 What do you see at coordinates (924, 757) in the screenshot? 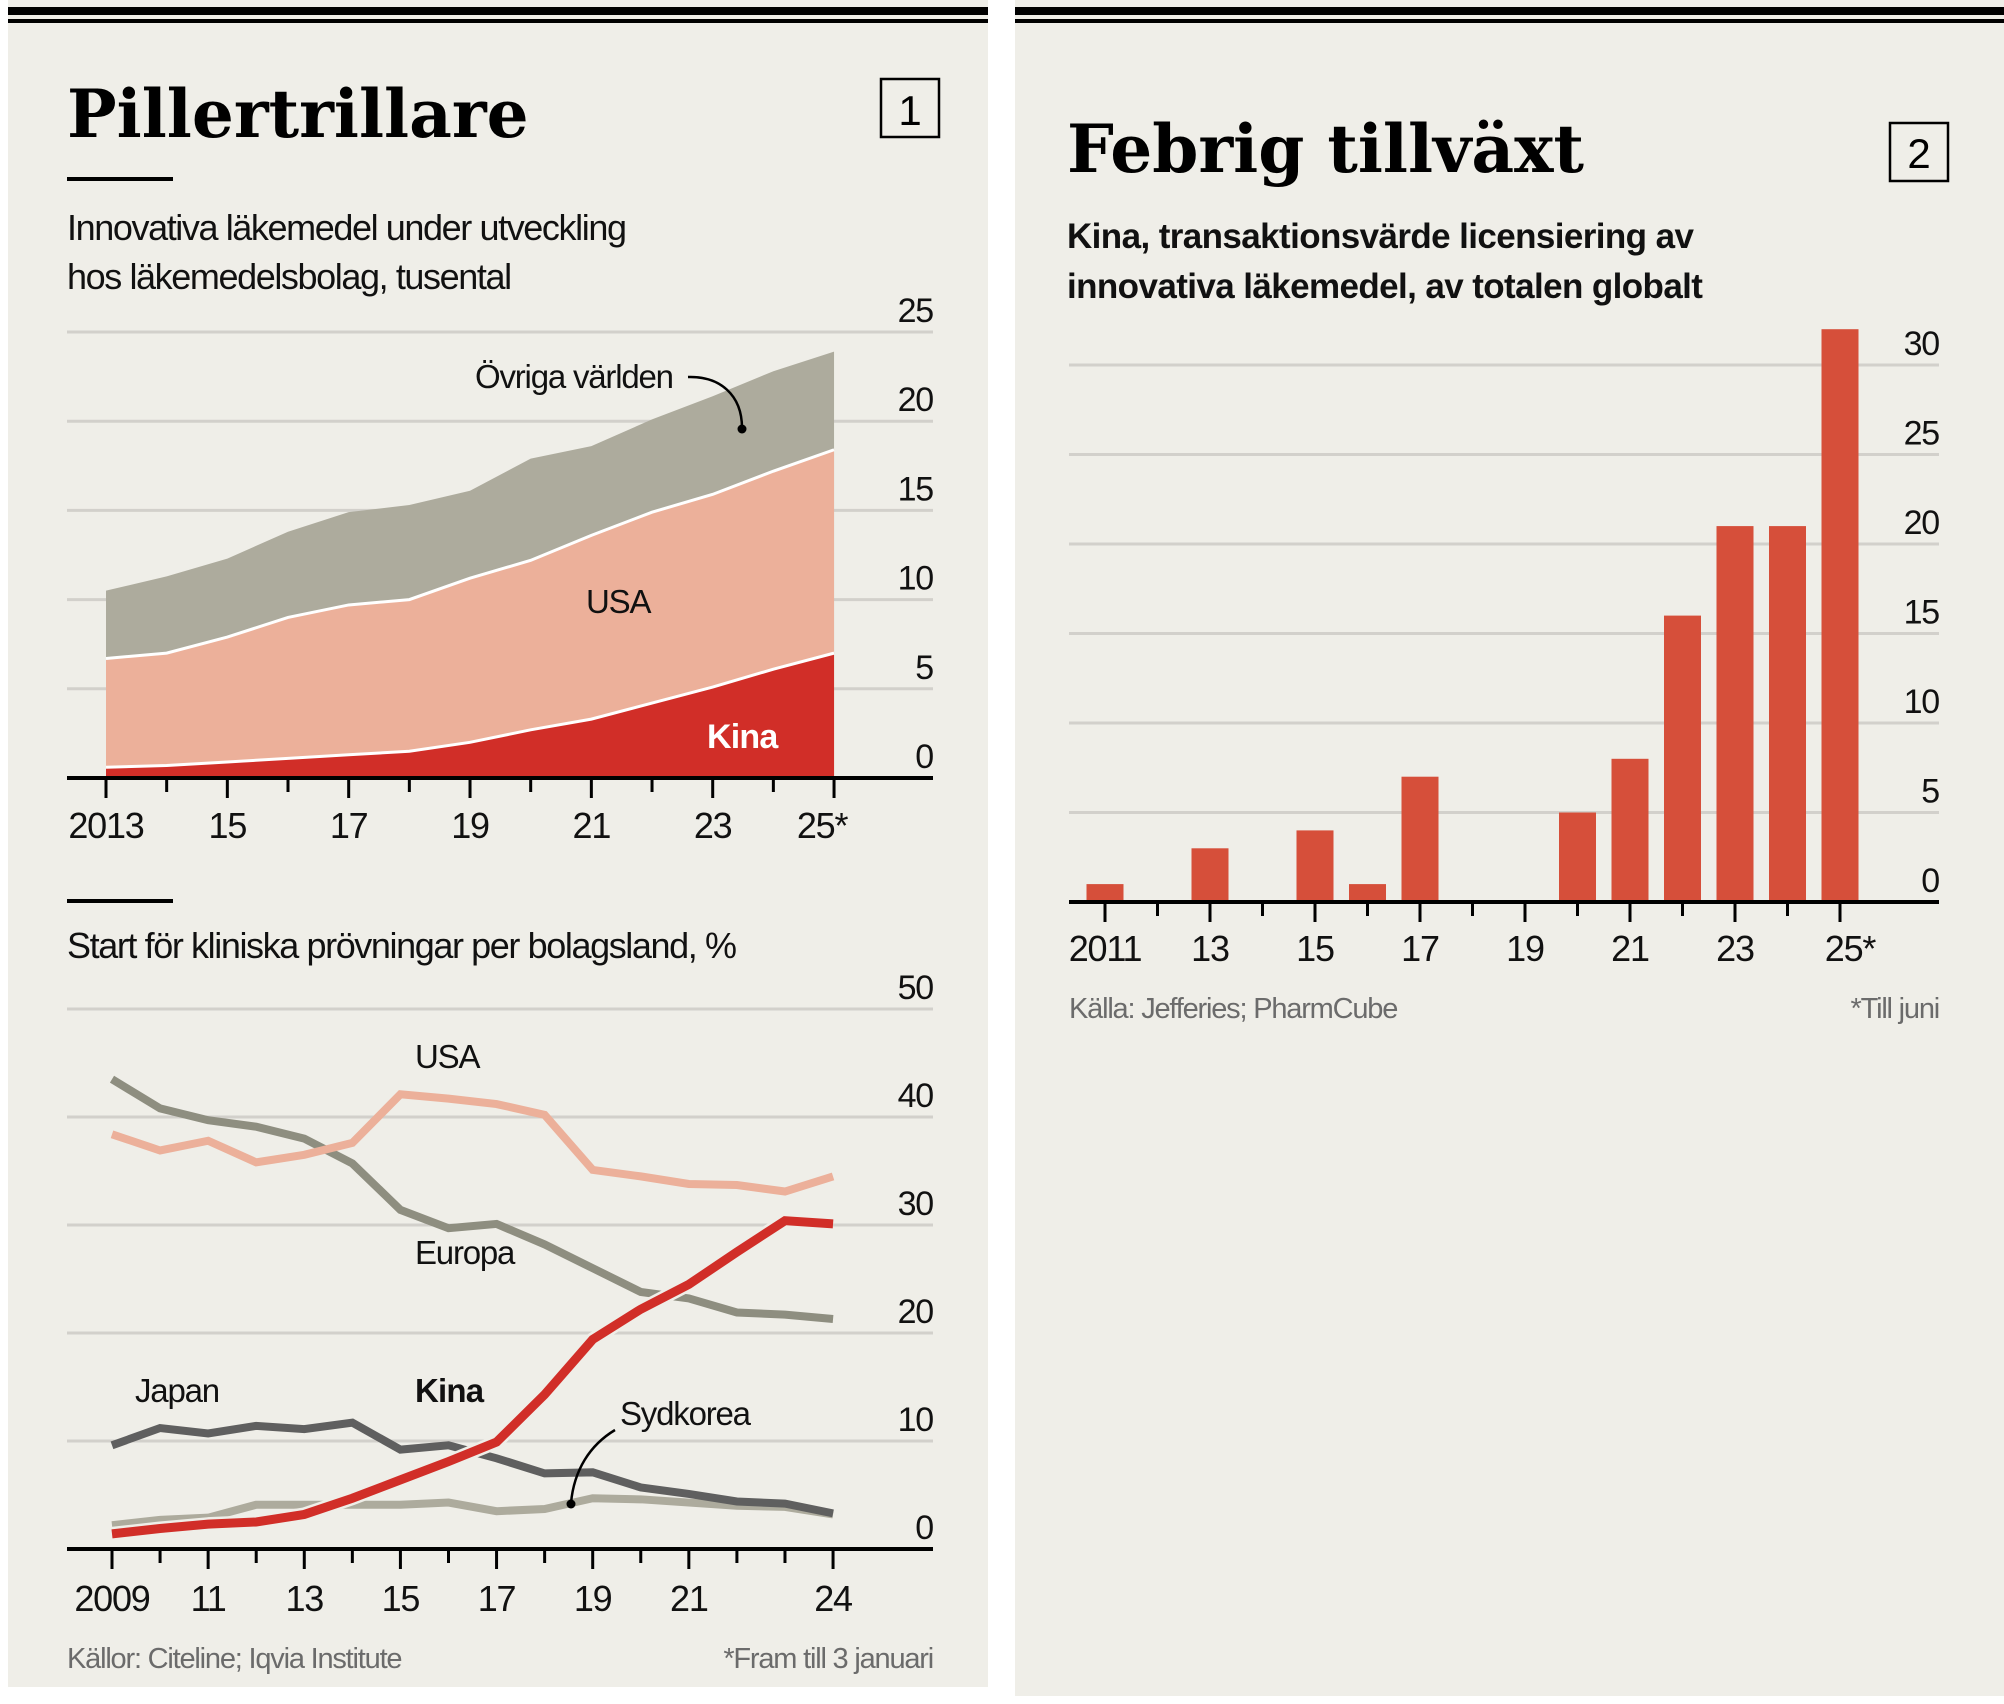
I see `area-chart-y-tick-label: 0` at bounding box center [924, 757].